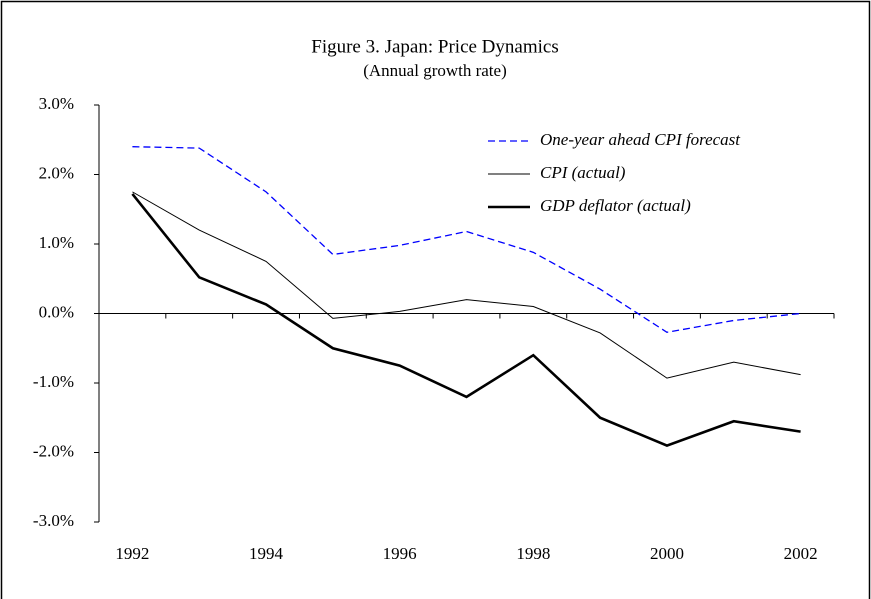 Image resolution: width=871 pixels, height=599 pixels. Describe the element at coordinates (132, 553) in the screenshot. I see `x-tick-label: 1992` at that location.